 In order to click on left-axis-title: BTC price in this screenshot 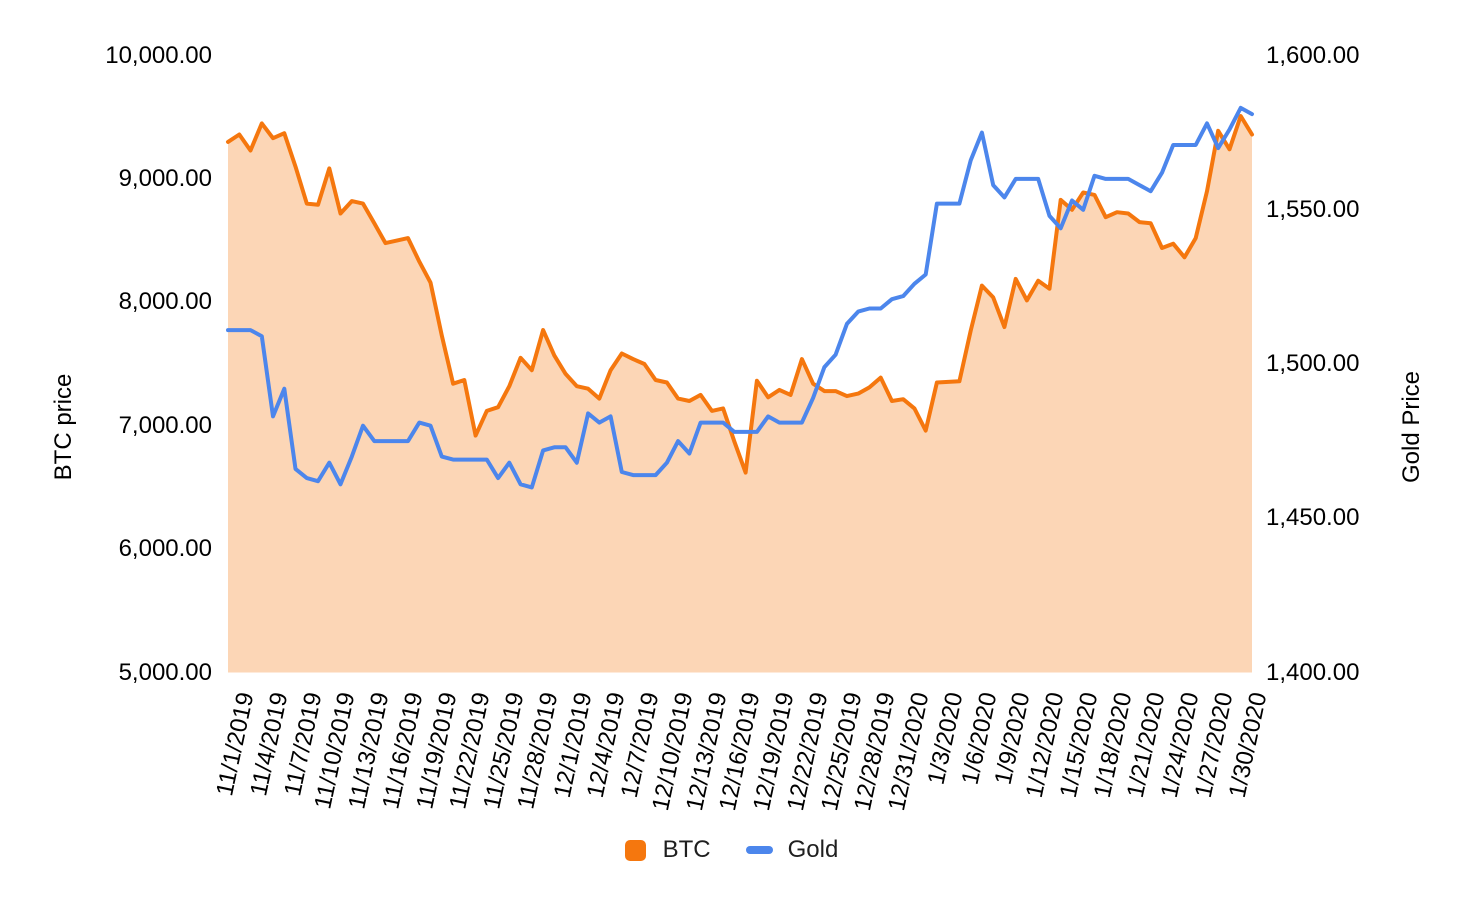, I will do `click(63, 427)`.